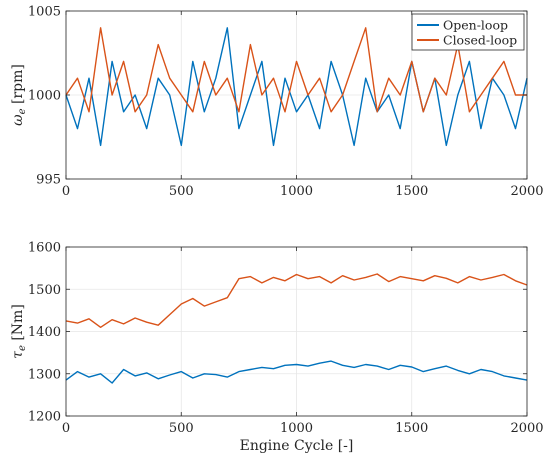 The width and height of the screenshot is (550, 463). Describe the element at coordinates (44, 248) in the screenshot. I see `y-tick-label: 1600` at that location.